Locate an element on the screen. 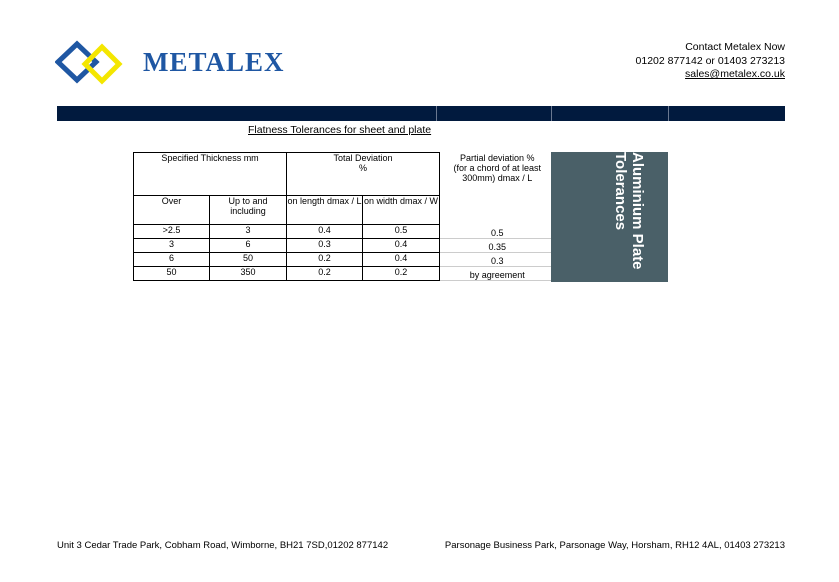 The width and height of the screenshot is (839, 582). table-row: 3 6 0.3 0.4 0.35 is located at coordinates (344, 245).